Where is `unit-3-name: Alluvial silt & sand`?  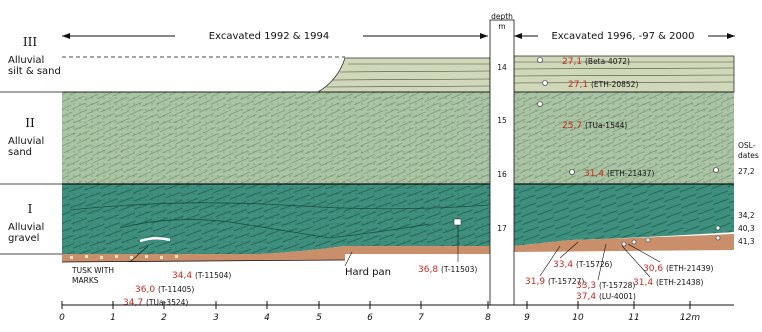 unit-3-name: Alluvial silt & sand is located at coordinates (34, 66).